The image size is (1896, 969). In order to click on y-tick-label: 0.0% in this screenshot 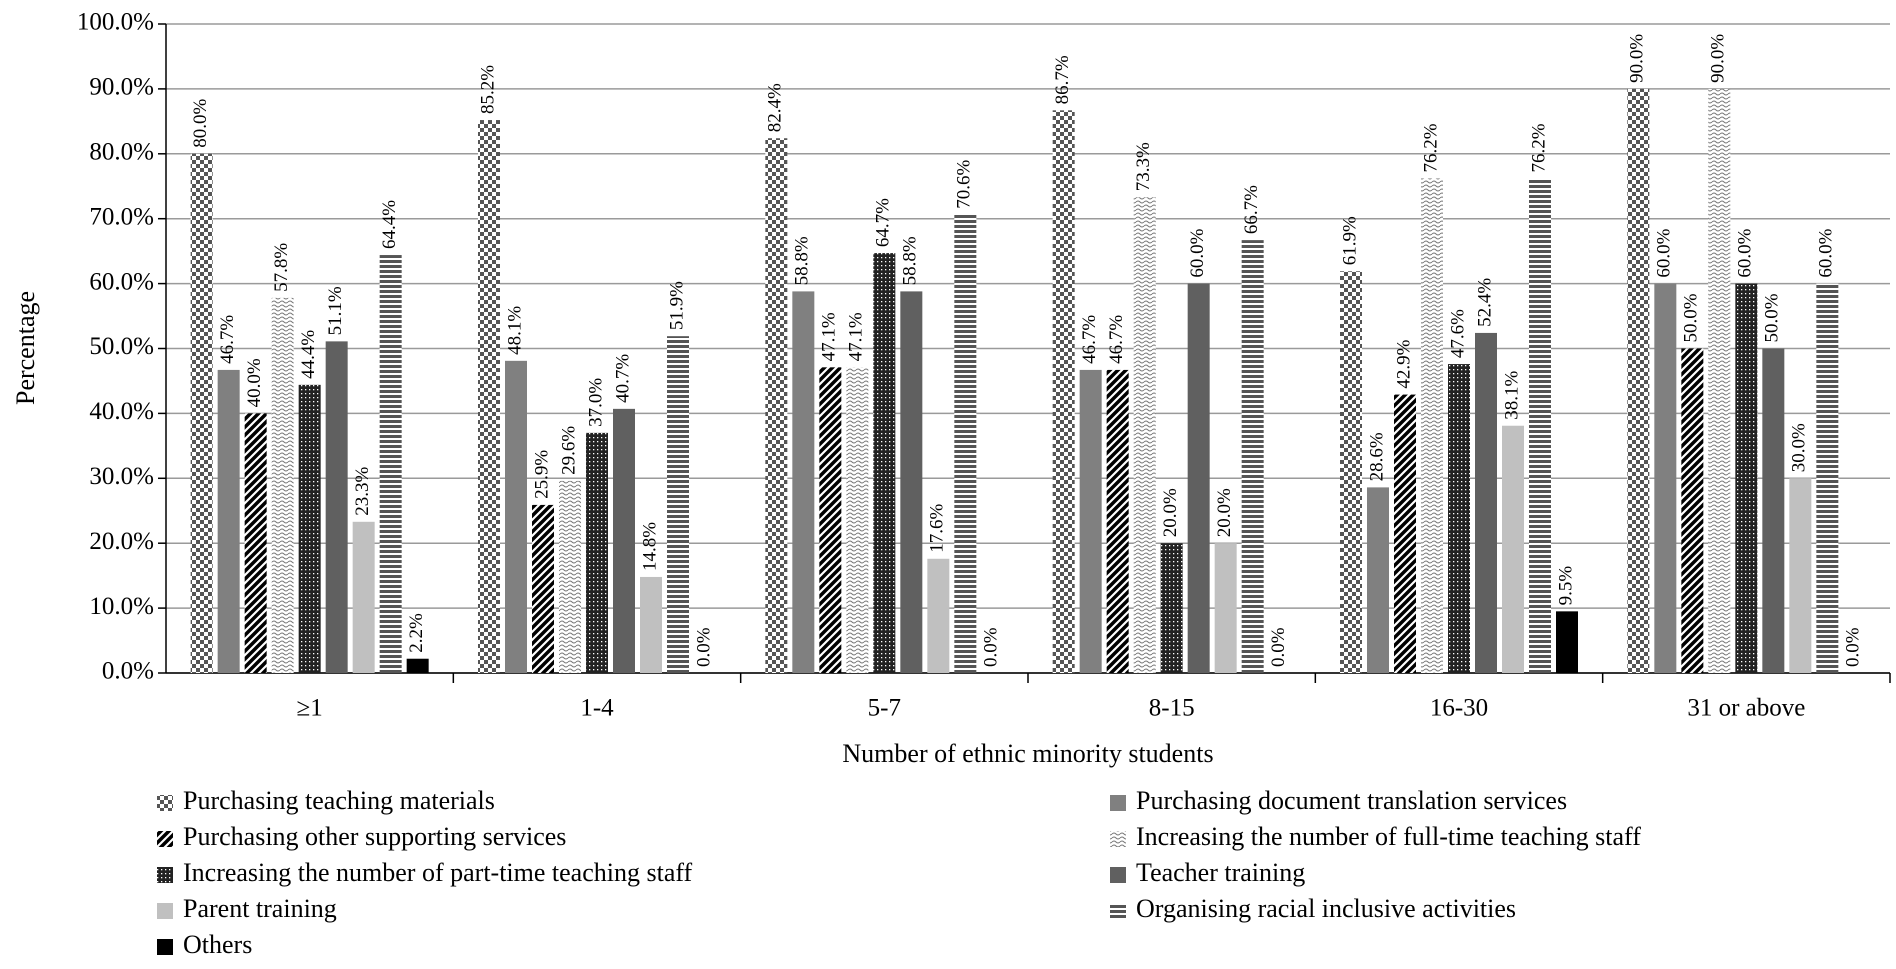, I will do `click(128, 671)`.